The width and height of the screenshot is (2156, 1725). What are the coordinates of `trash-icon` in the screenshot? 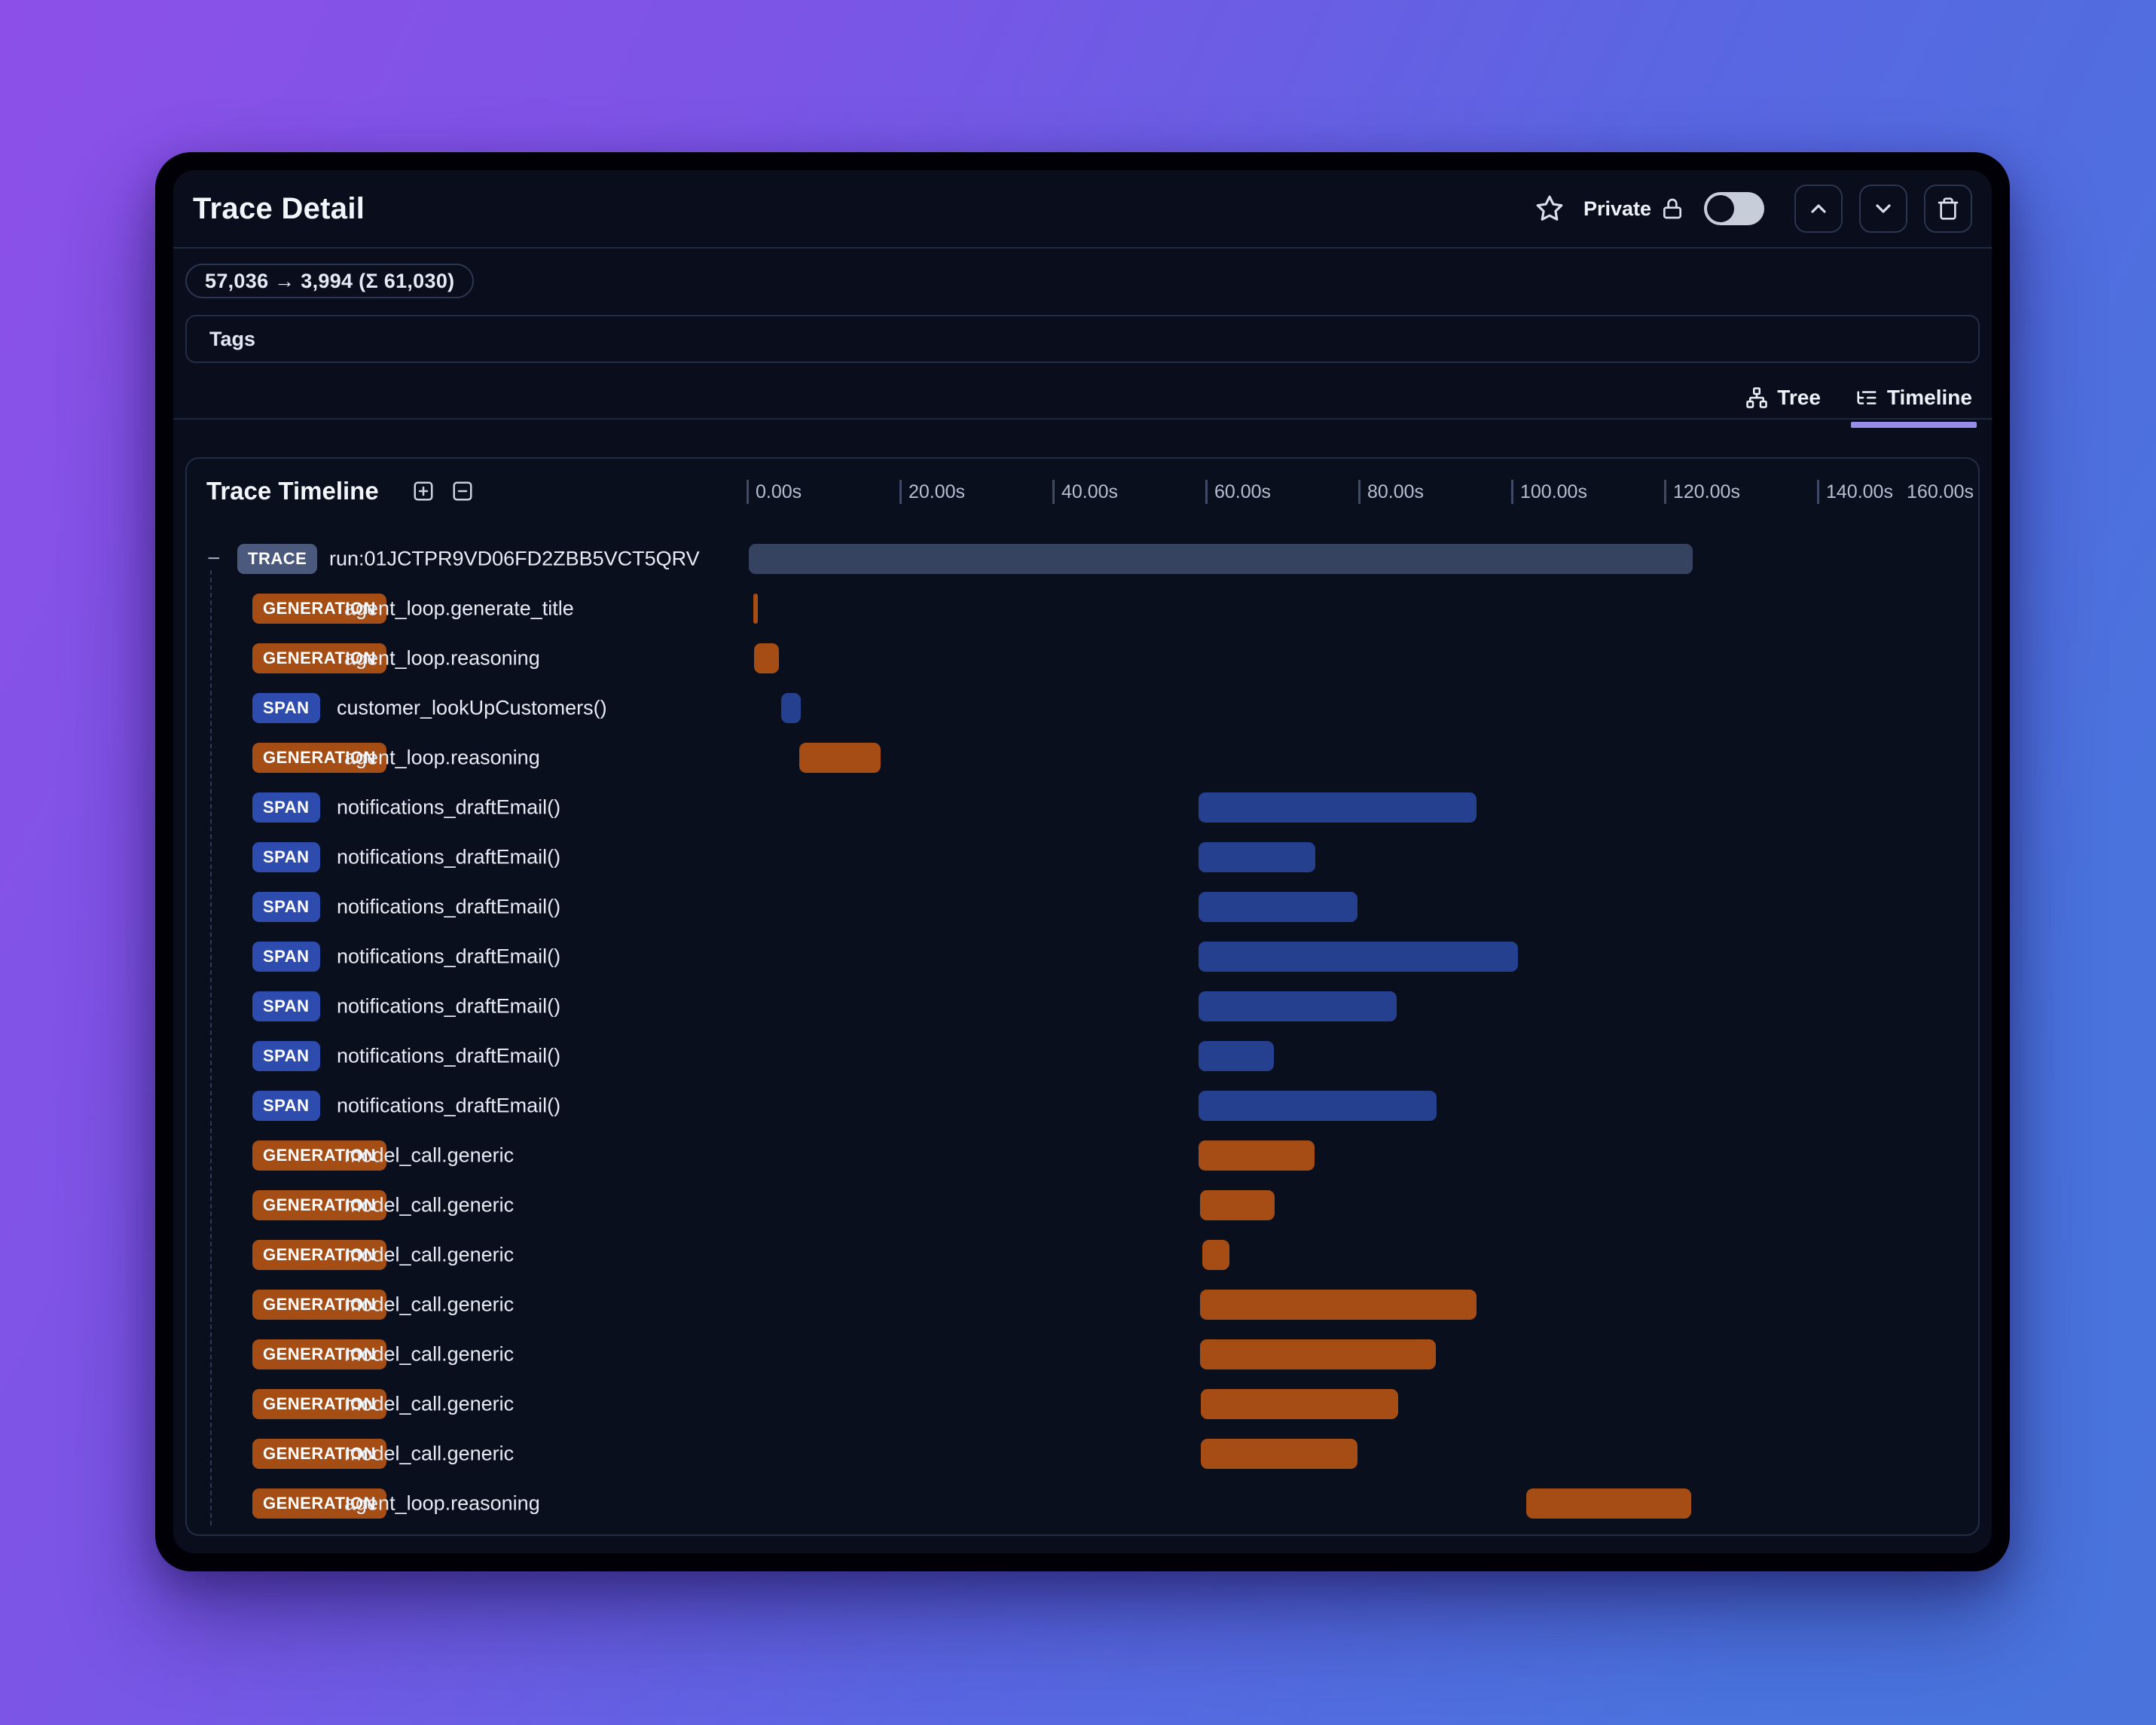 It's located at (1948, 209).